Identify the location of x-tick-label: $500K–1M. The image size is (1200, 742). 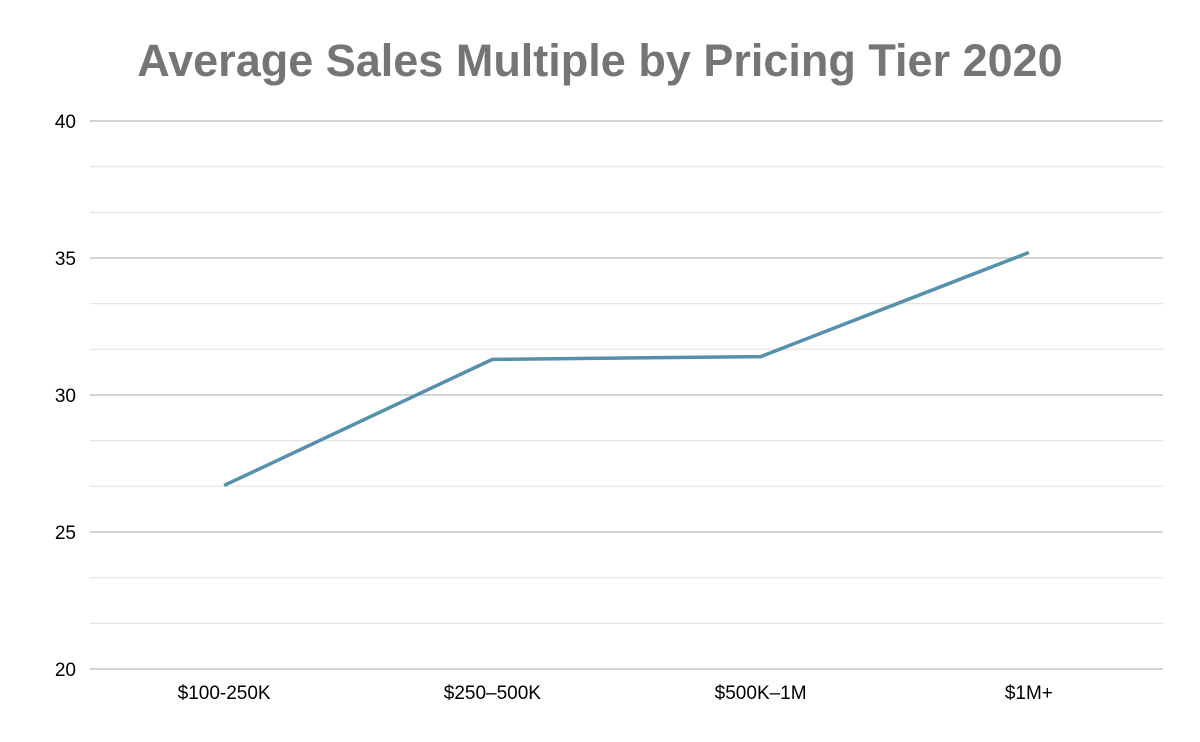
(761, 693).